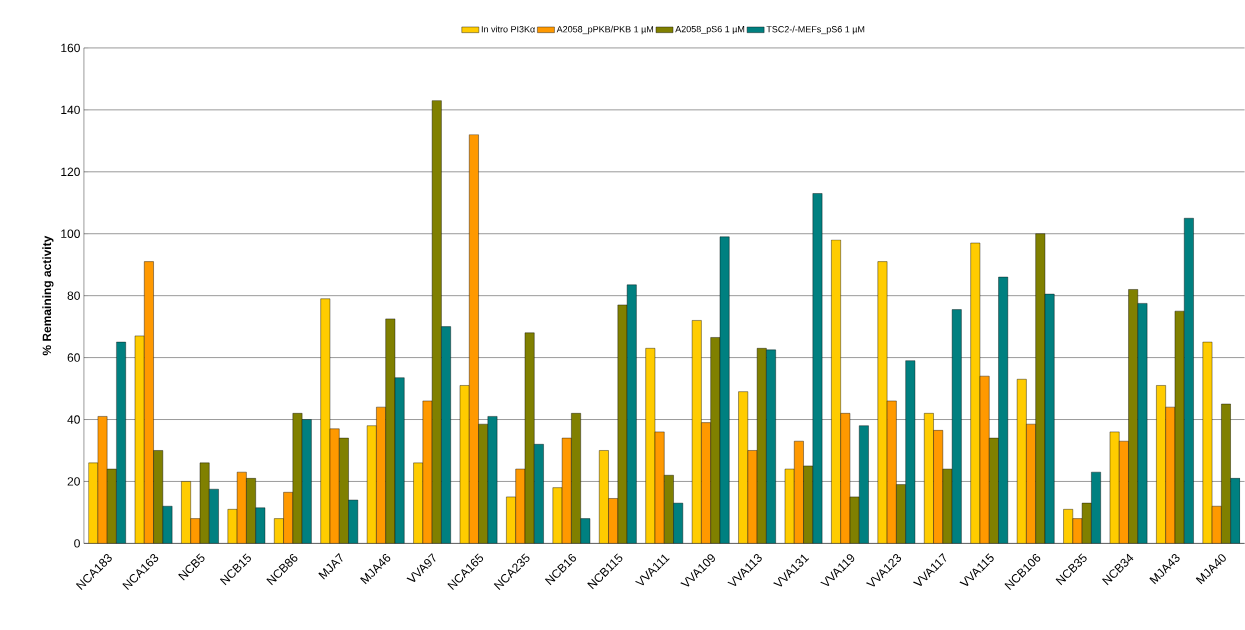 The image size is (1245, 630). Describe the element at coordinates (77, 543) in the screenshot. I see `y-tick-label: 0` at that location.